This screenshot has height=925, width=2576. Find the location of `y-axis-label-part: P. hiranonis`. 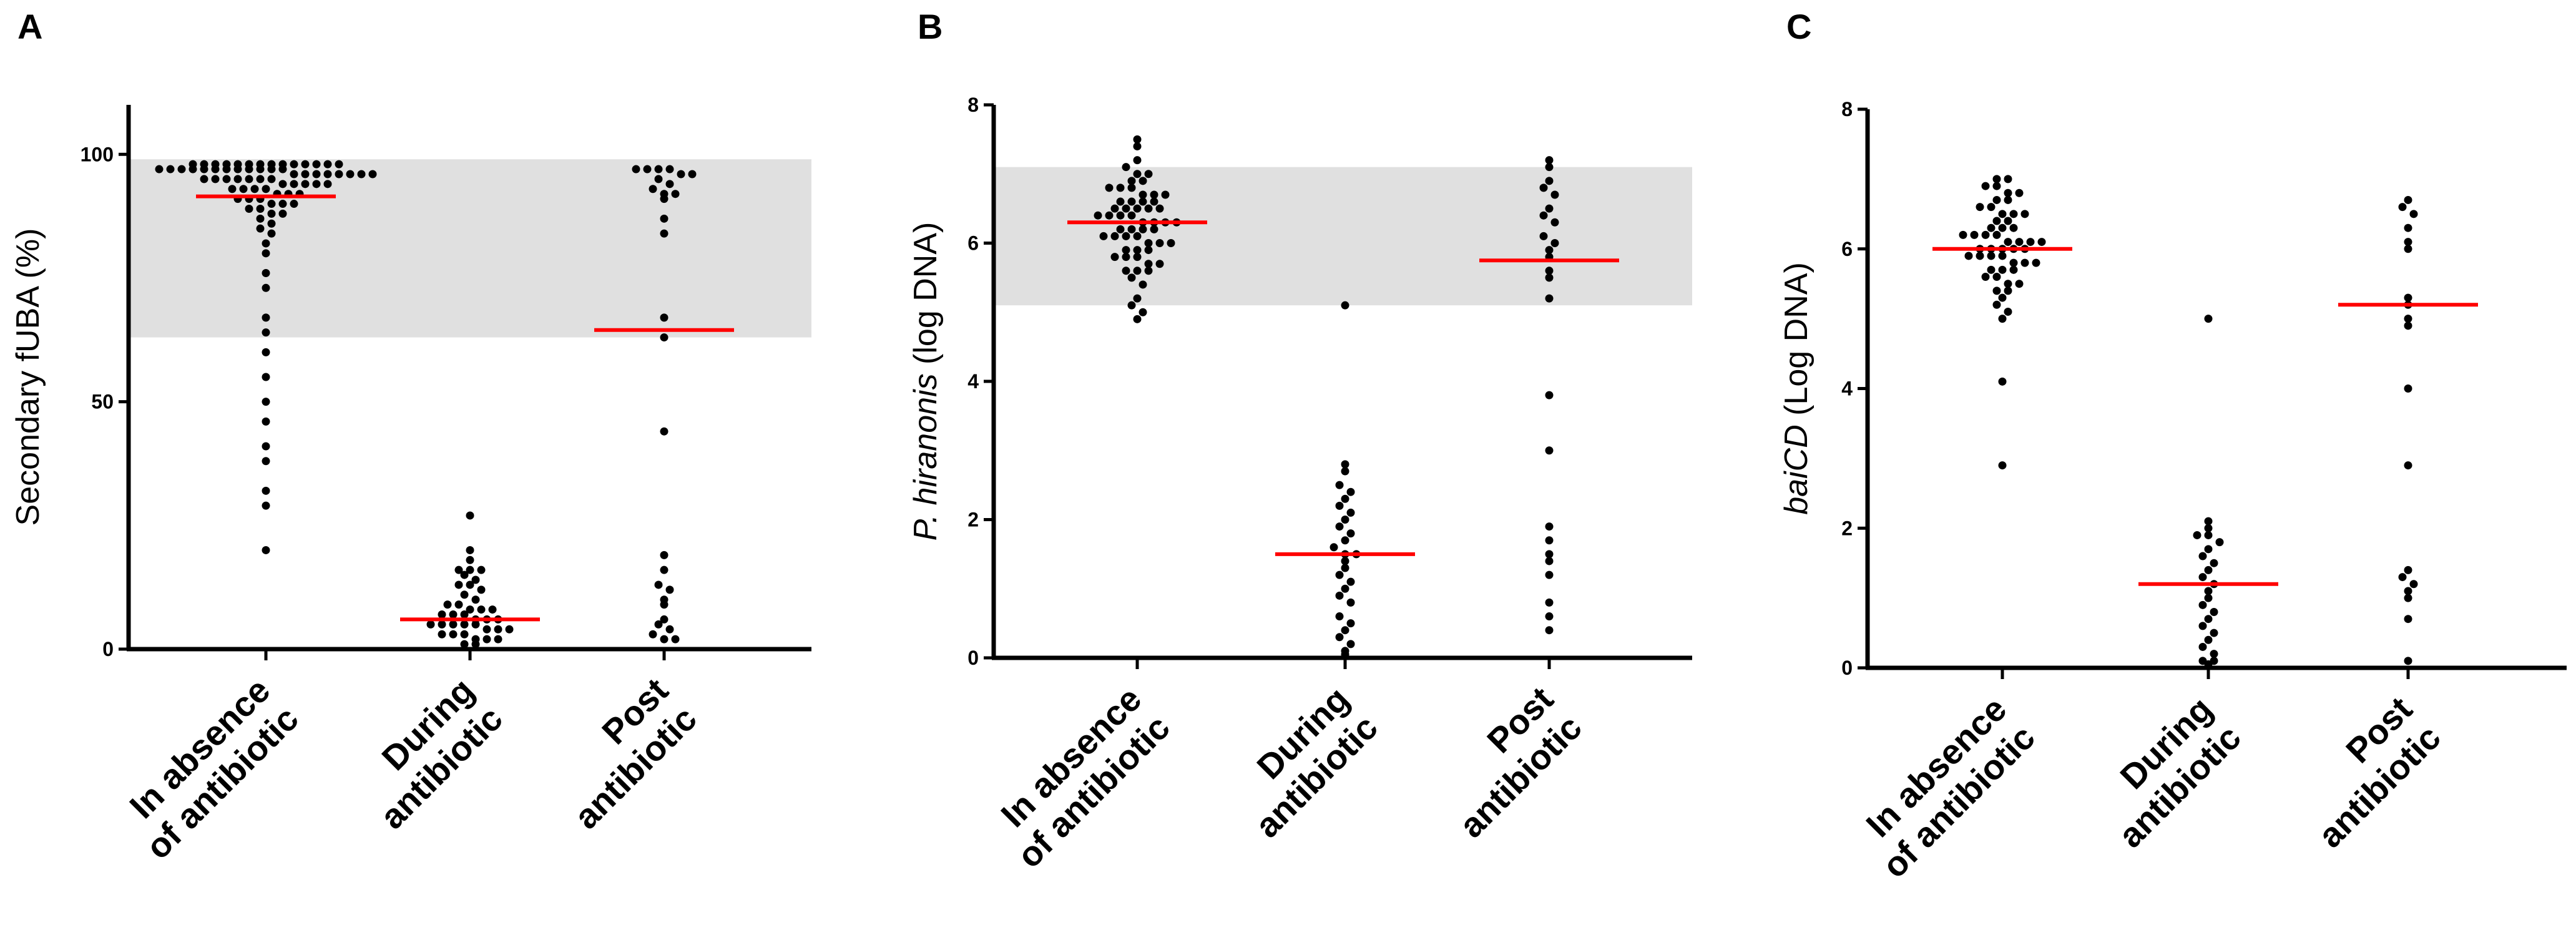

y-axis-label-part: P. hiranonis is located at coordinates (926, 457).